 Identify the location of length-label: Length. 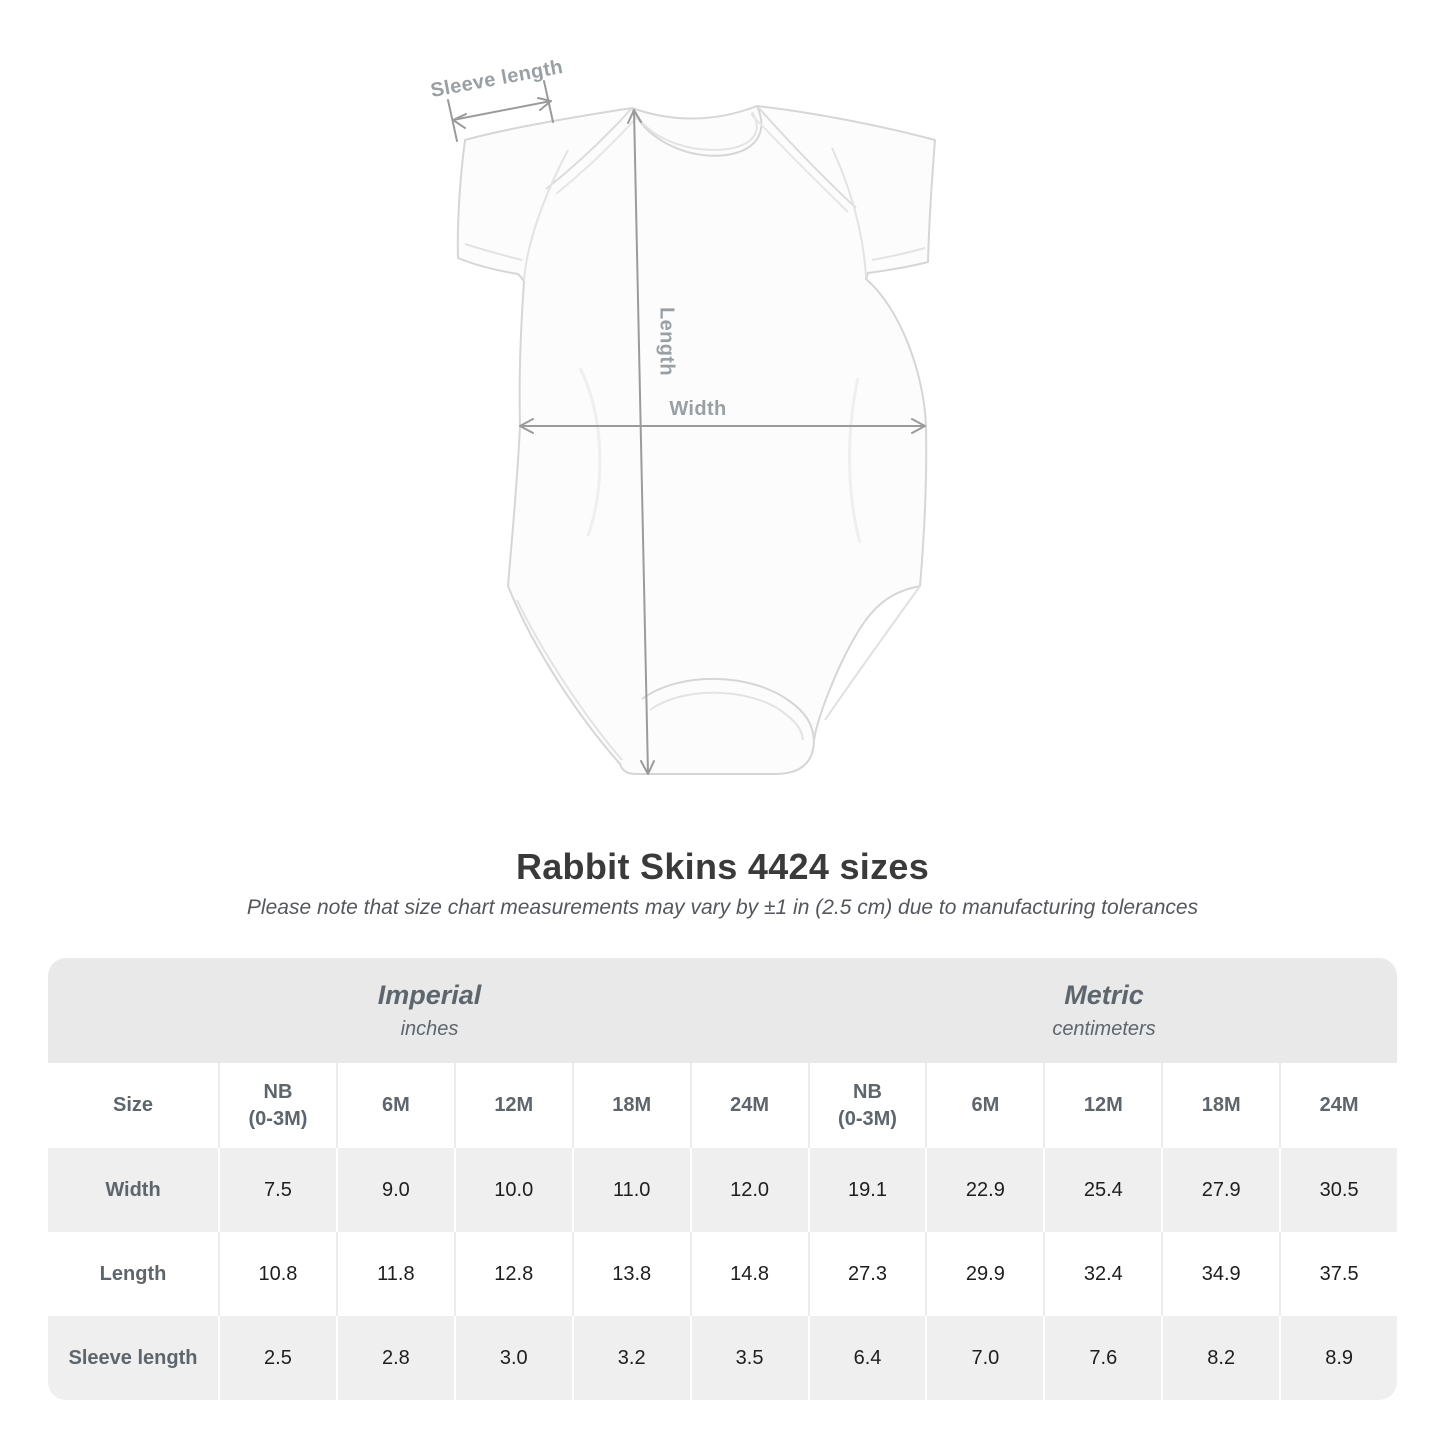
(666, 341).